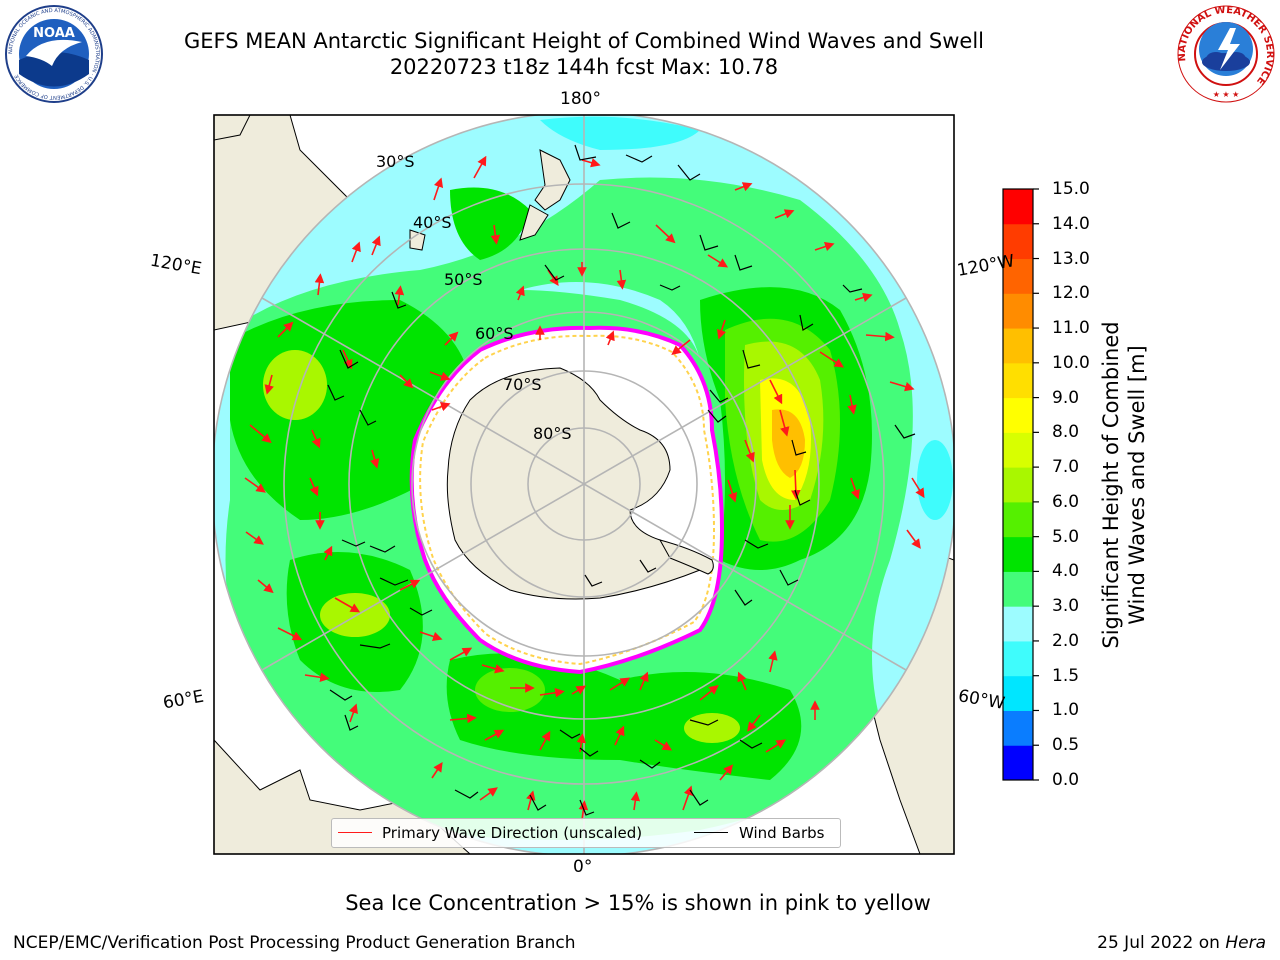 This screenshot has height=960, width=1280. I want to click on nw-corner-land, so click(232, 128).